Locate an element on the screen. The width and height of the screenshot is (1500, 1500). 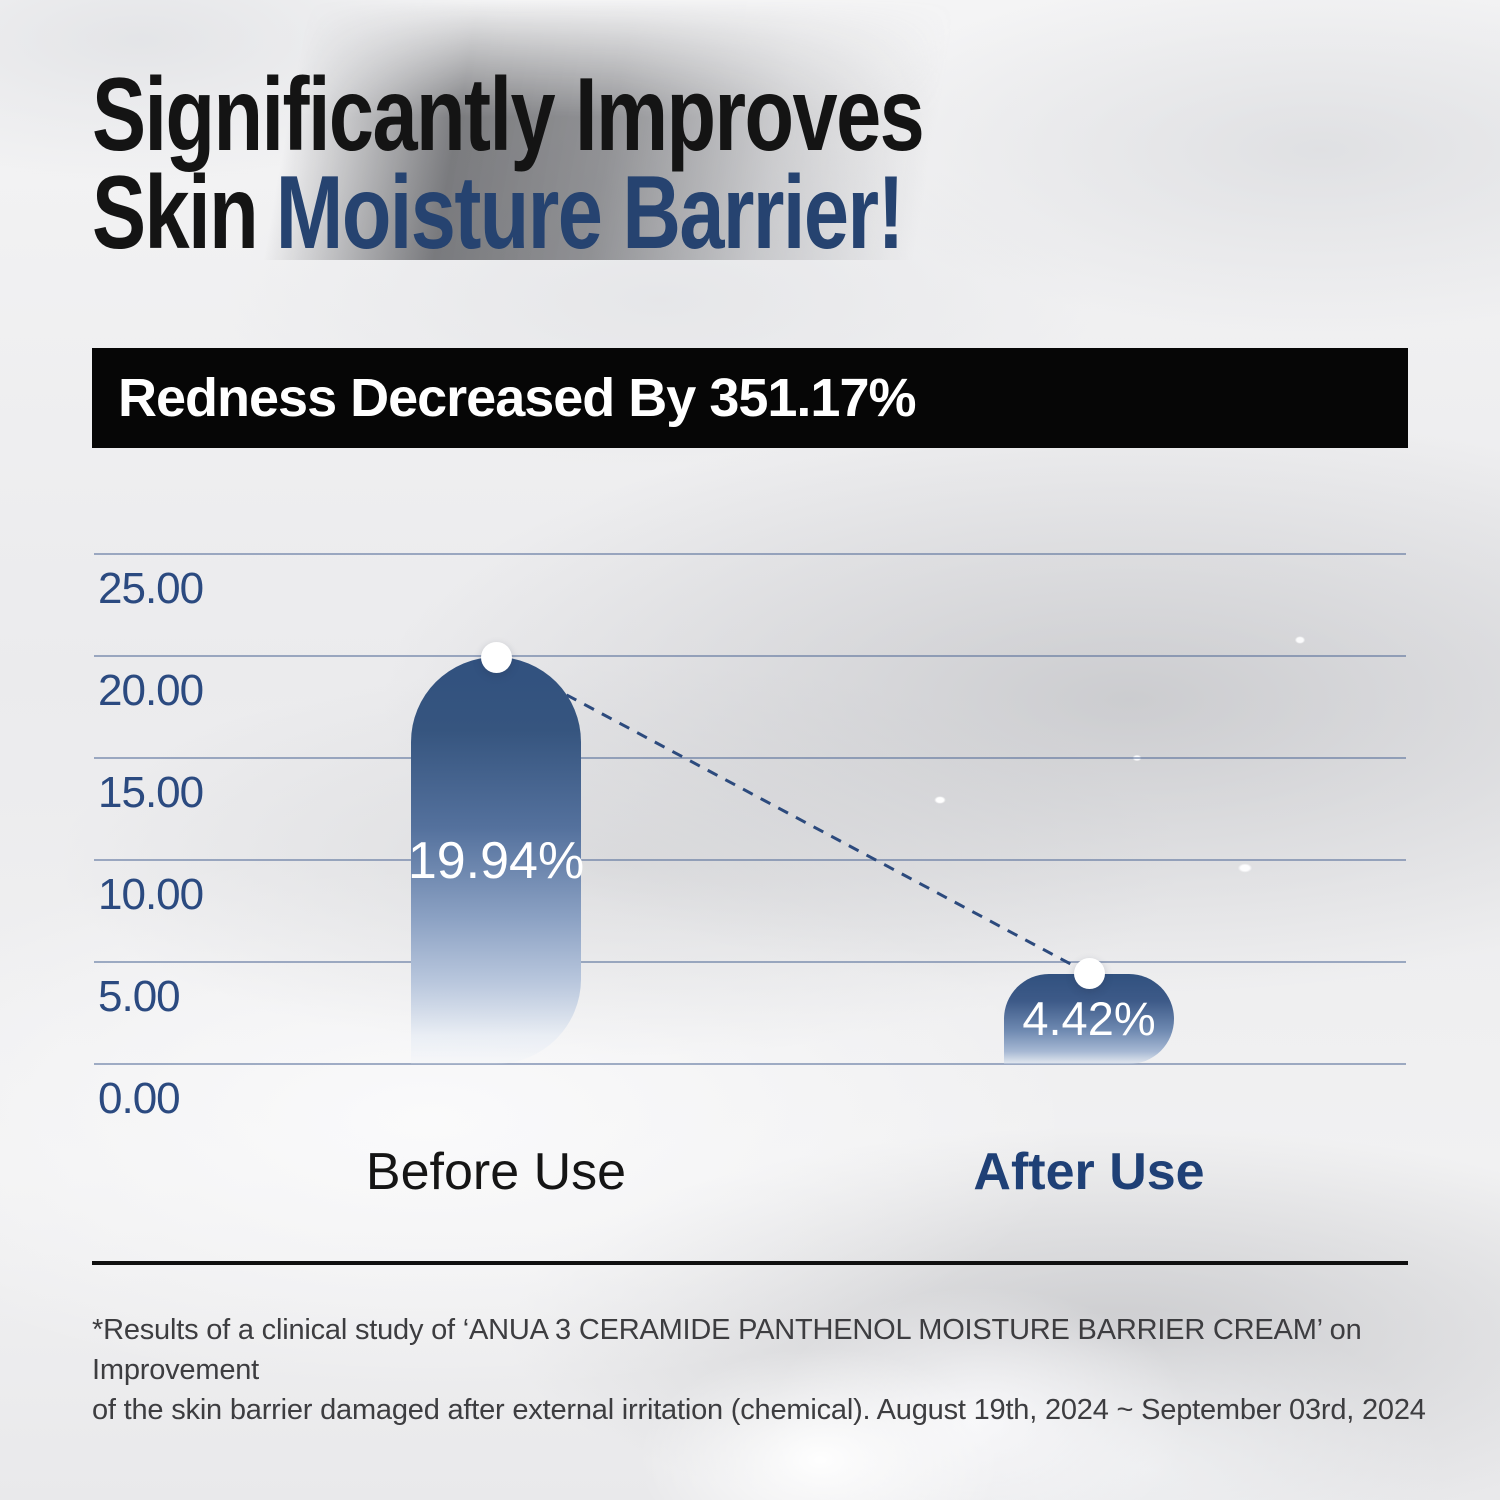
stat-banner: Redness Decreased By 351.17% is located at coordinates (750, 398).